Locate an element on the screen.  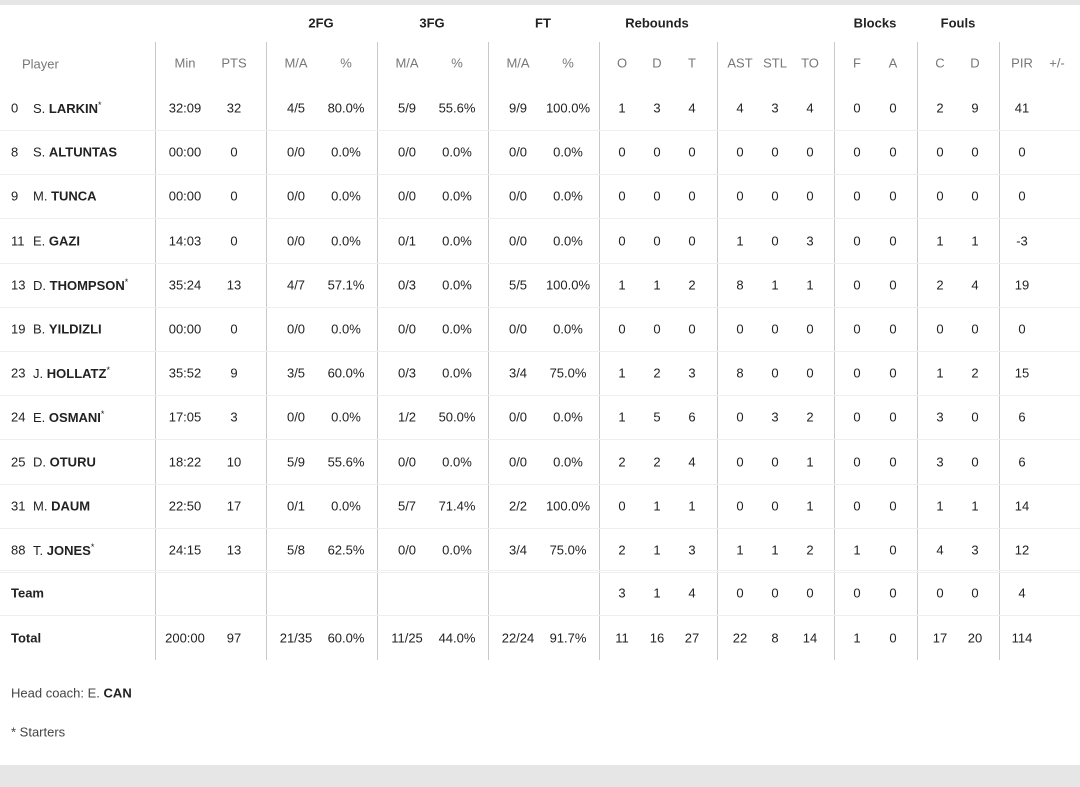
player-name: D. THOMPSON* is located at coordinates (80, 285).